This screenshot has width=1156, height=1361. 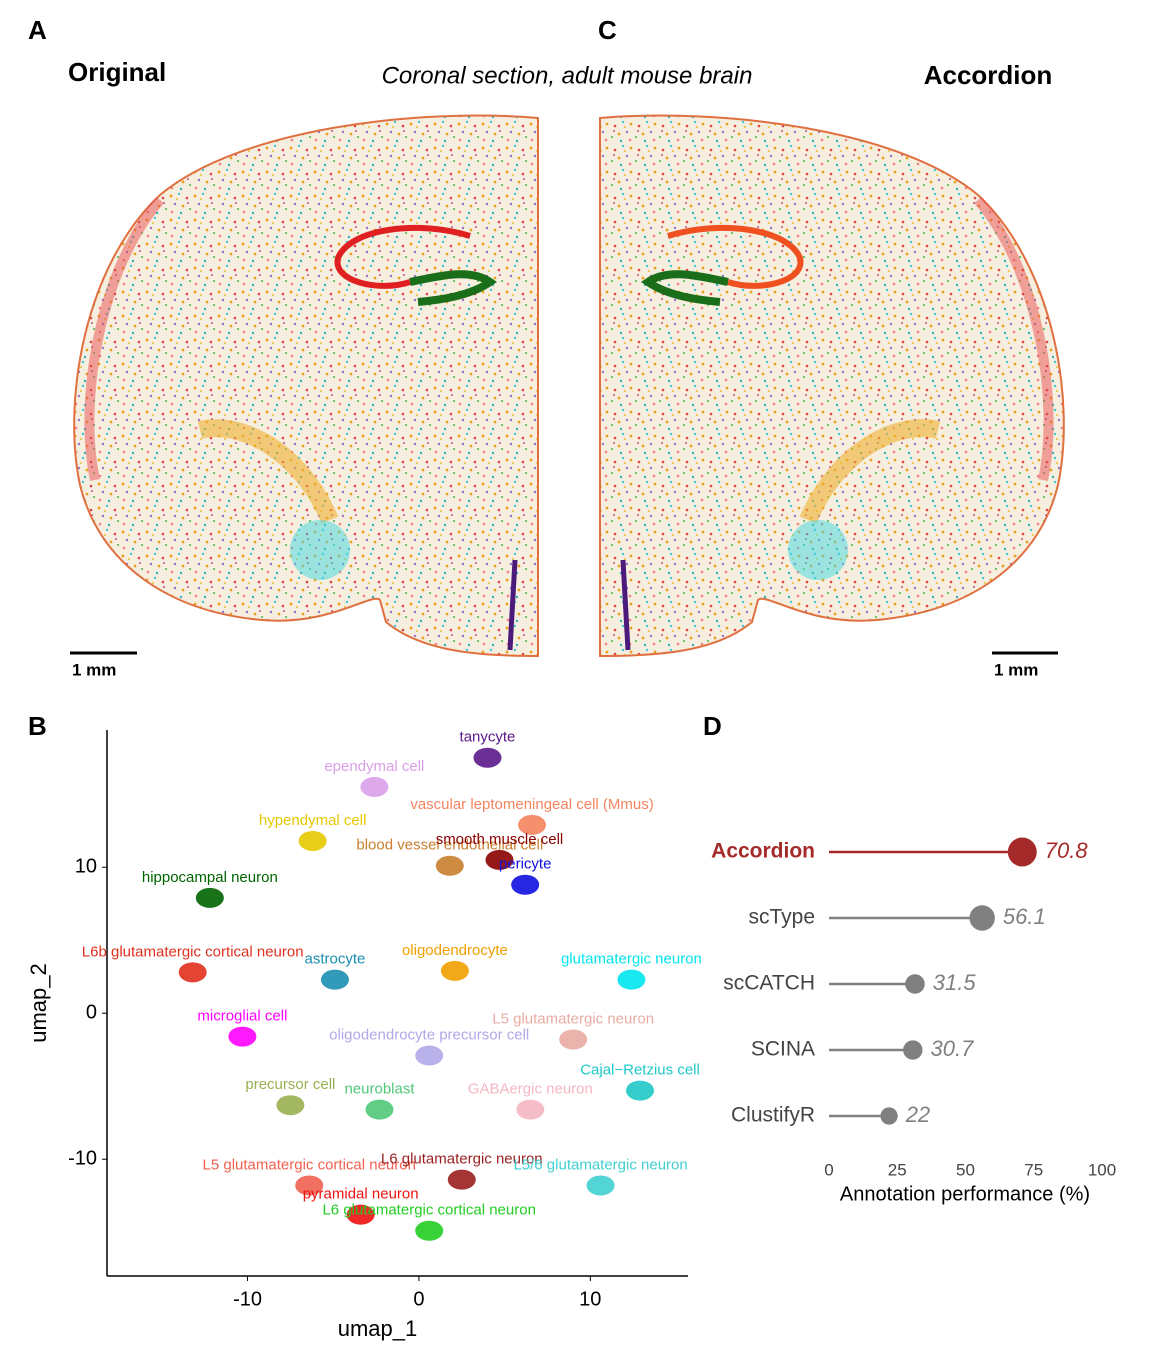 I want to click on cluster-label: blood vessel endothelial cell, so click(x=449, y=845).